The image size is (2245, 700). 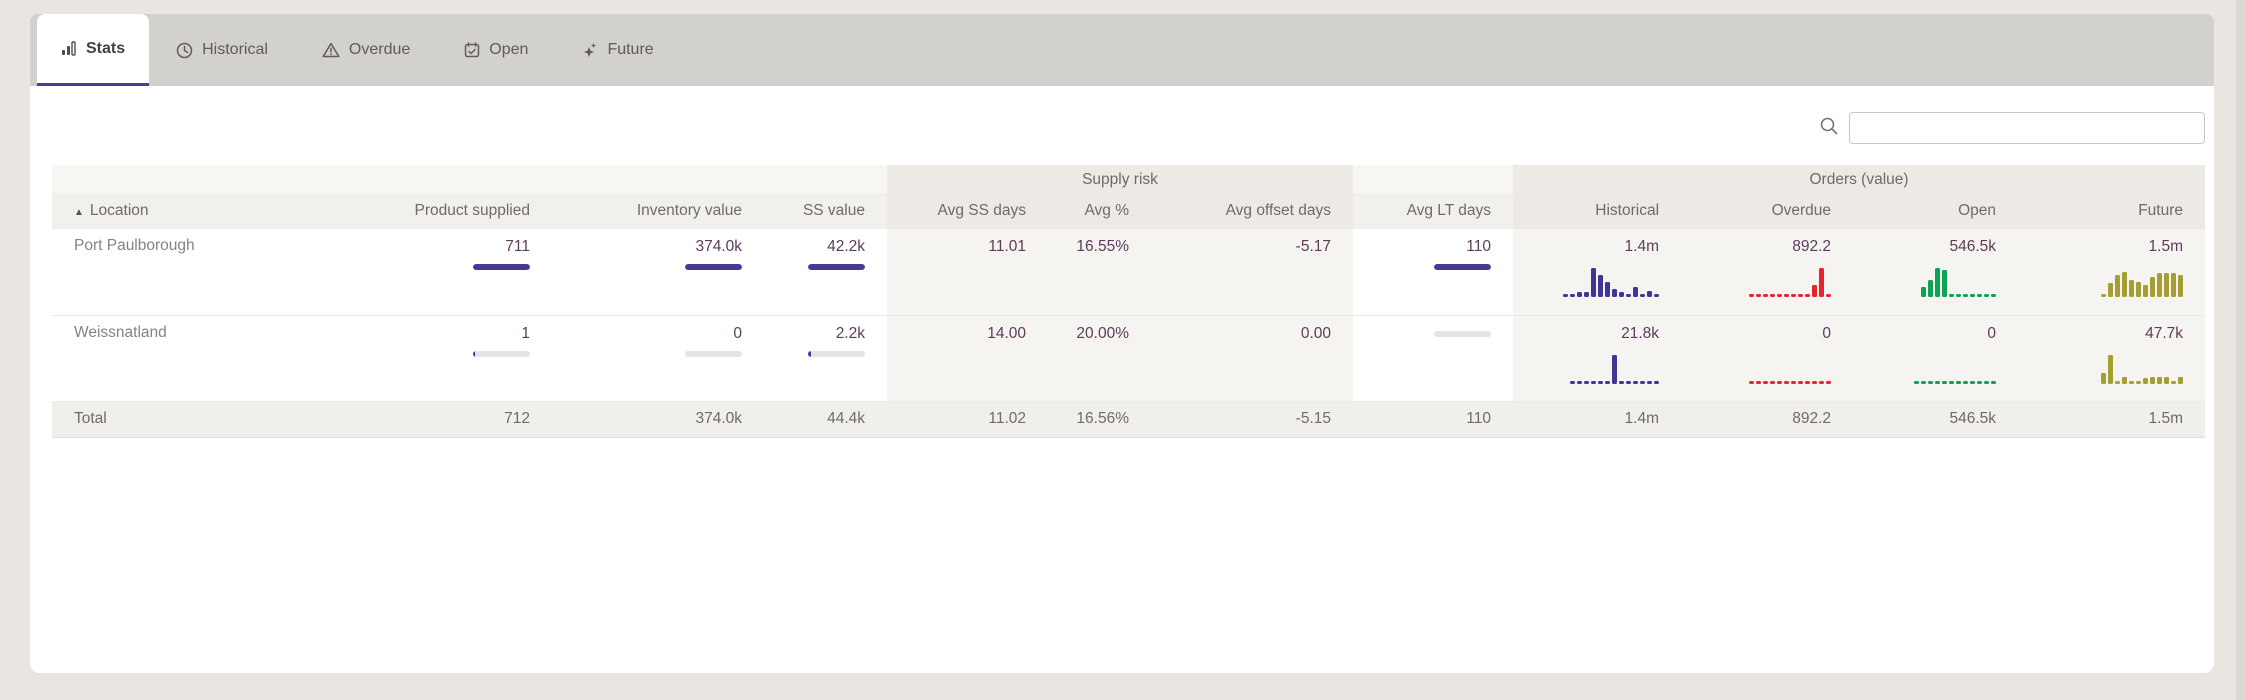 I want to click on column-header-product-supplied: Product supplied, so click(x=457, y=211).